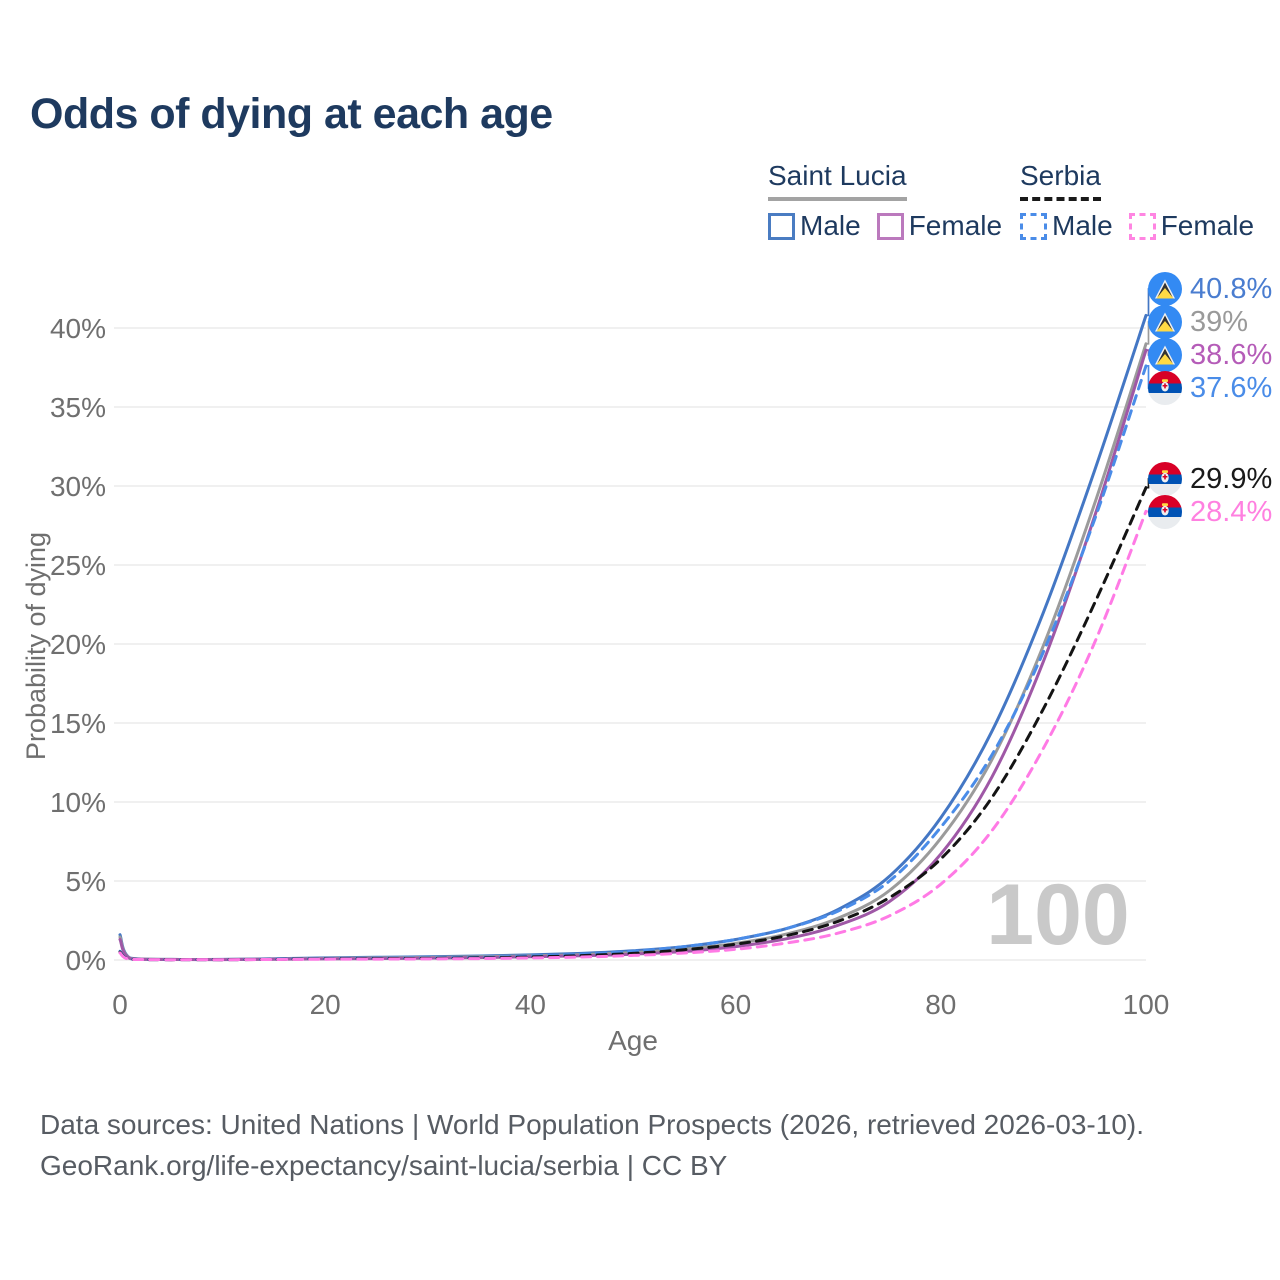 Image resolution: width=1280 pixels, height=1280 pixels. I want to click on legend-swatch-serbia-male, so click(1033, 226).